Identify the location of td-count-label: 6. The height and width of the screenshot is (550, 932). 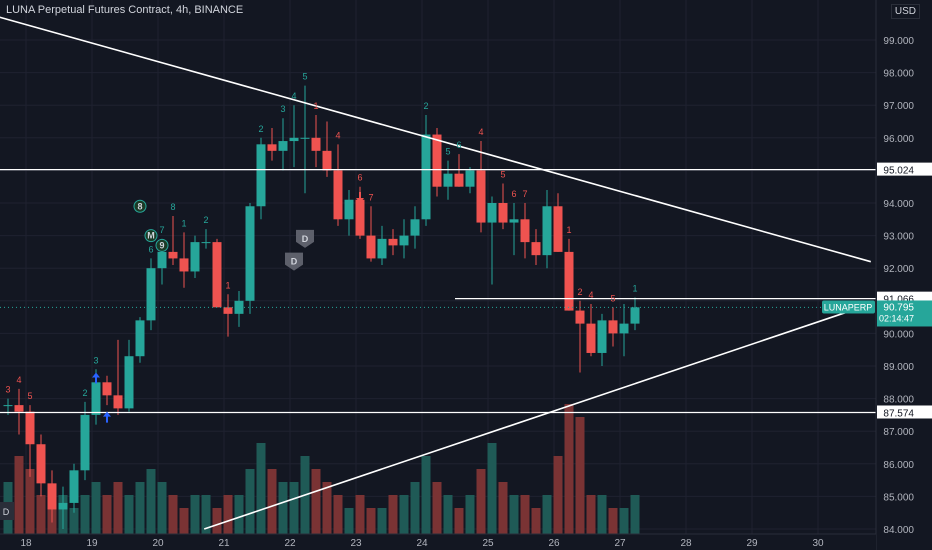
(458, 145).